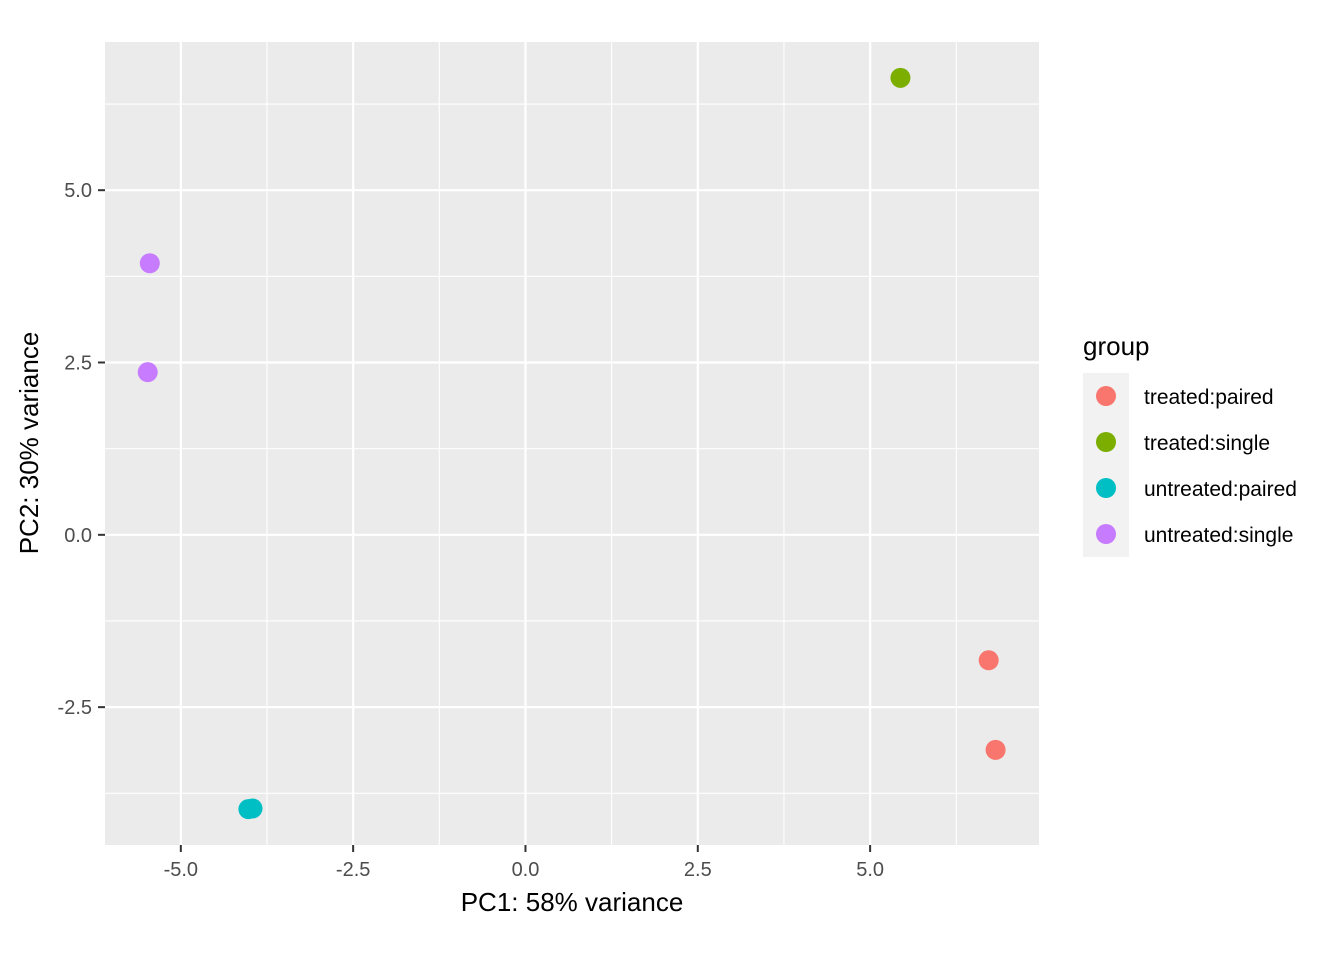 This screenshot has width=1344, height=960. I want to click on legend-title: group, so click(1116, 346).